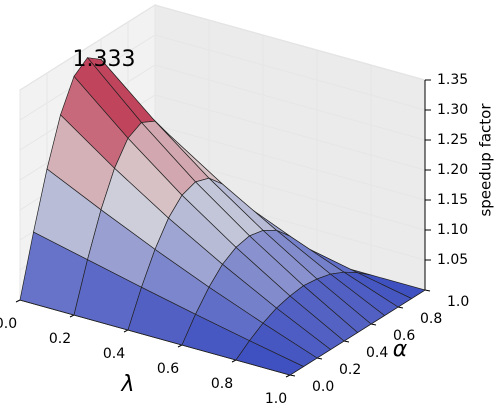  I want to click on surface-patch, so click(270, 358).